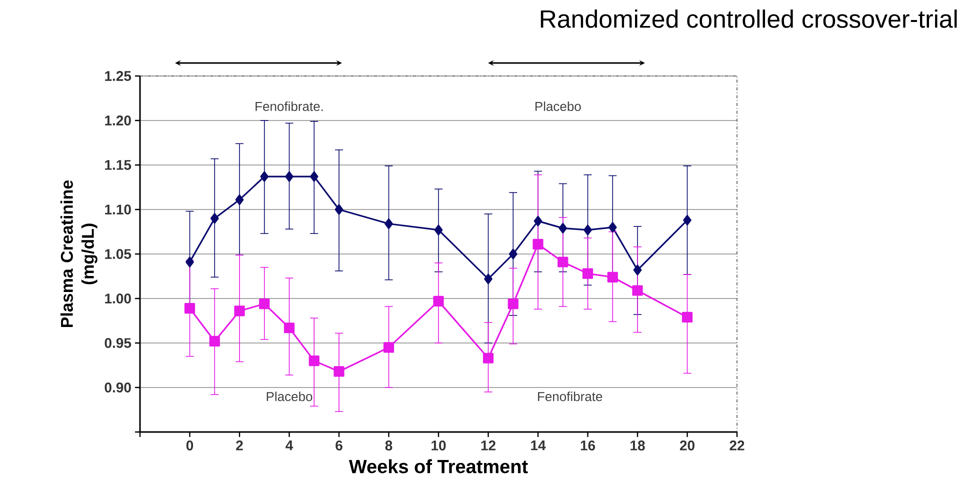 This screenshot has height=501, width=968. What do you see at coordinates (388, 445) in the screenshot?
I see `x-tick-label: 8` at bounding box center [388, 445].